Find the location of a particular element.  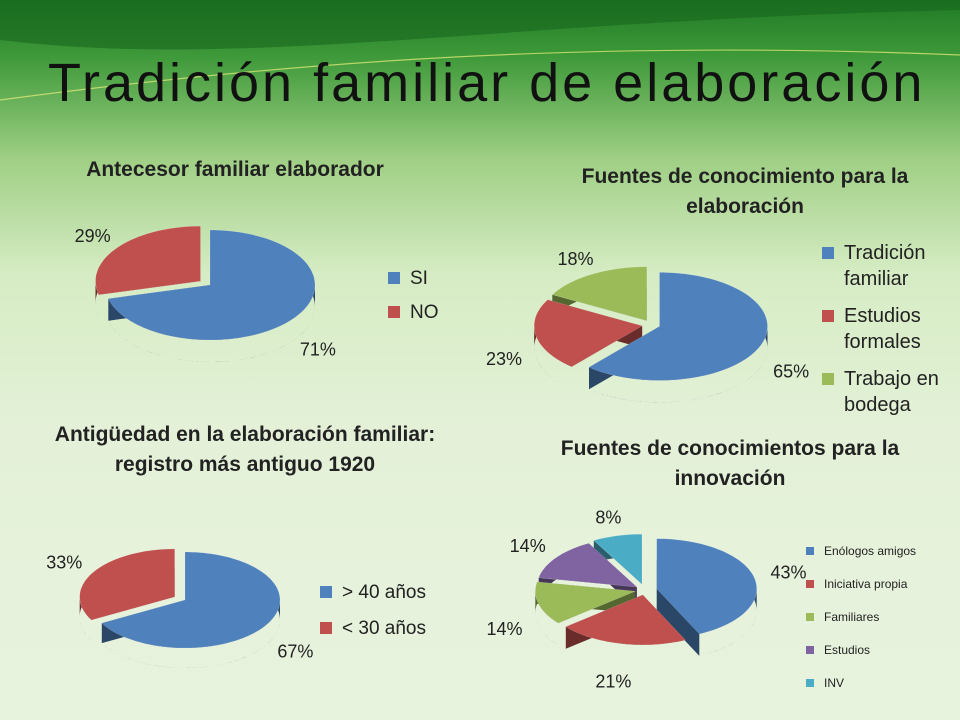

legend-entry: Familiares is located at coordinates (881, 617).